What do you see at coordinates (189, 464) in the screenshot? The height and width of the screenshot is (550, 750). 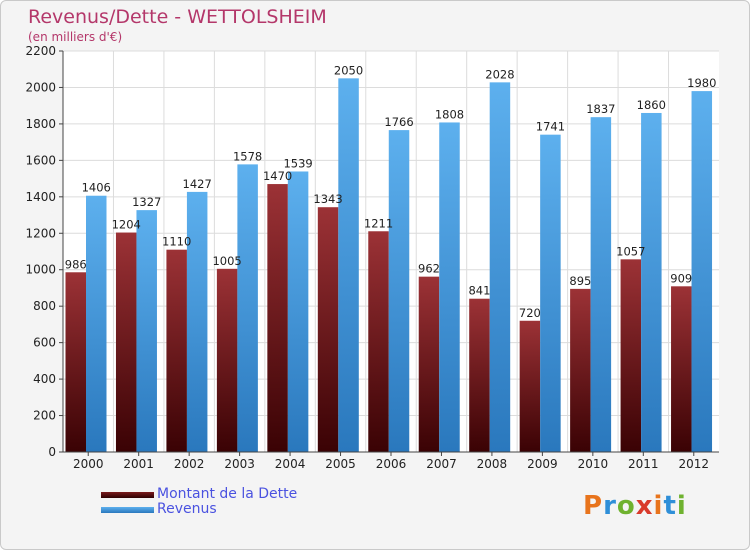 I see `x-tick-label: 2002` at bounding box center [189, 464].